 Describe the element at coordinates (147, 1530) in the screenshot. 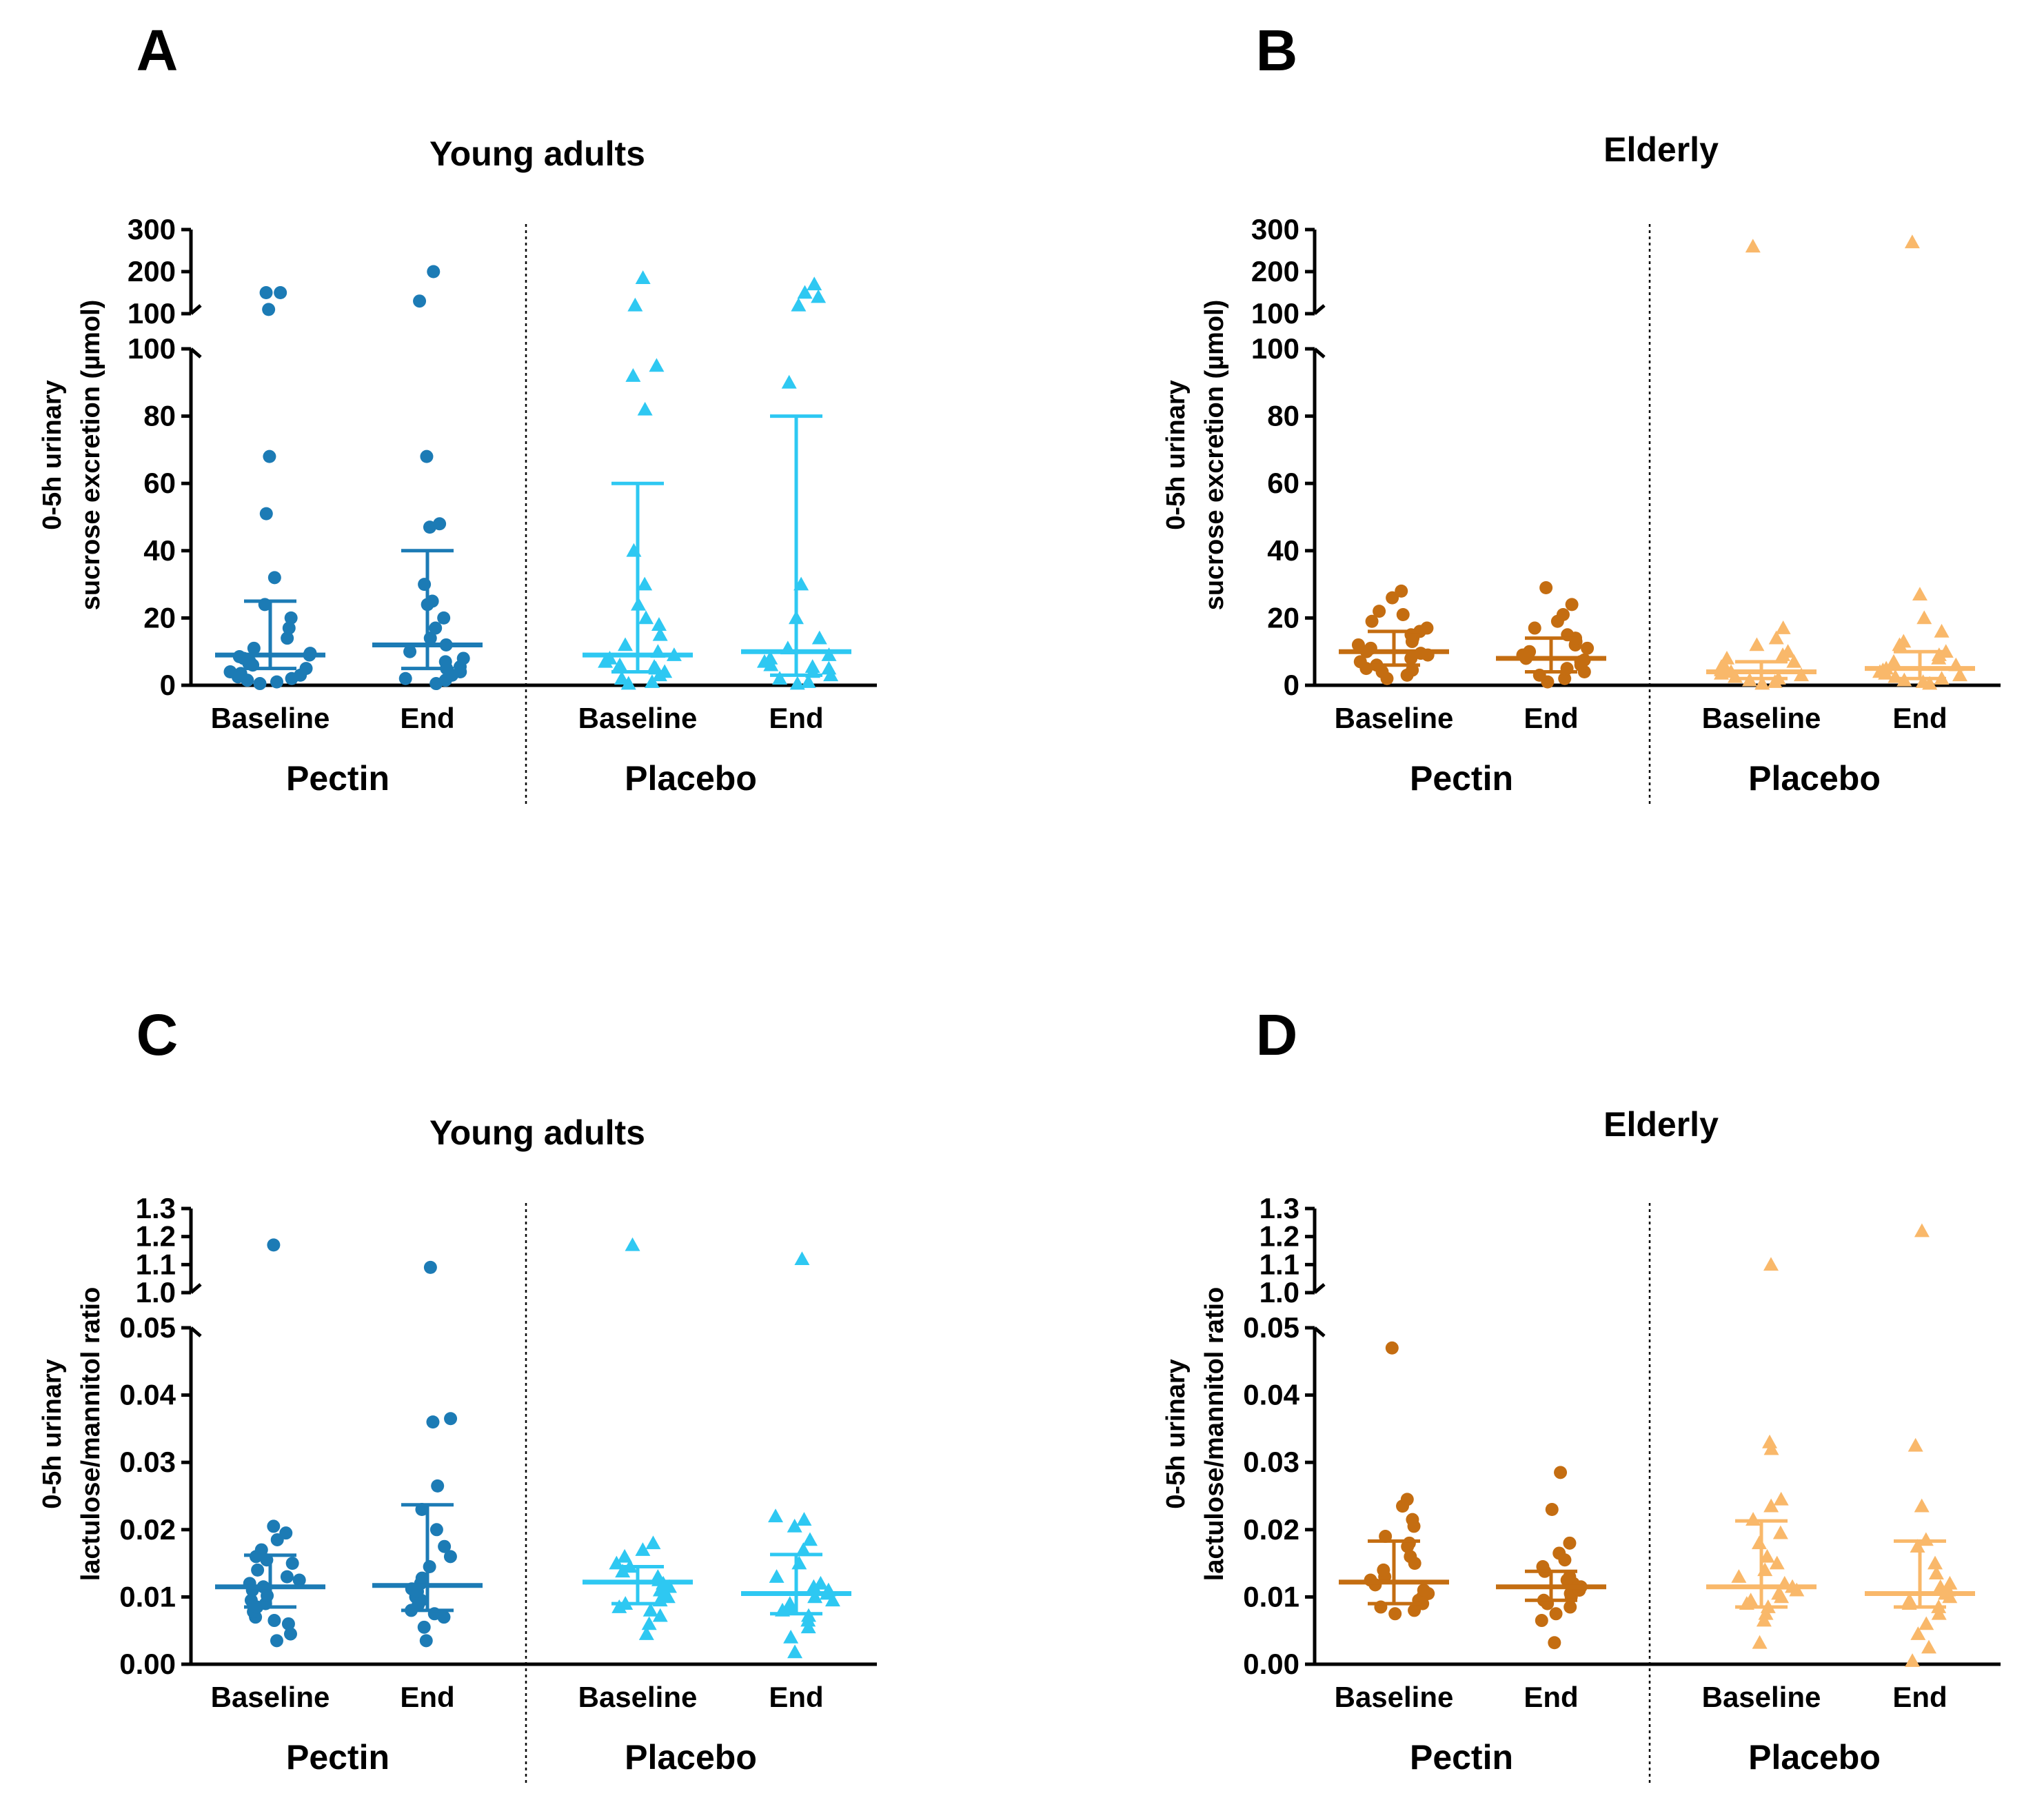

I see `y-tick-label: 0.02` at that location.